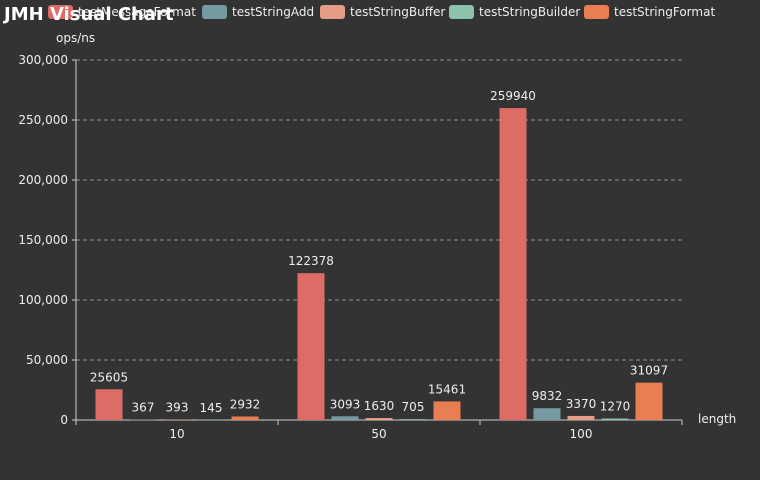 This screenshot has width=760, height=480. Describe the element at coordinates (177, 408) in the screenshot. I see `data-label: 393` at that location.